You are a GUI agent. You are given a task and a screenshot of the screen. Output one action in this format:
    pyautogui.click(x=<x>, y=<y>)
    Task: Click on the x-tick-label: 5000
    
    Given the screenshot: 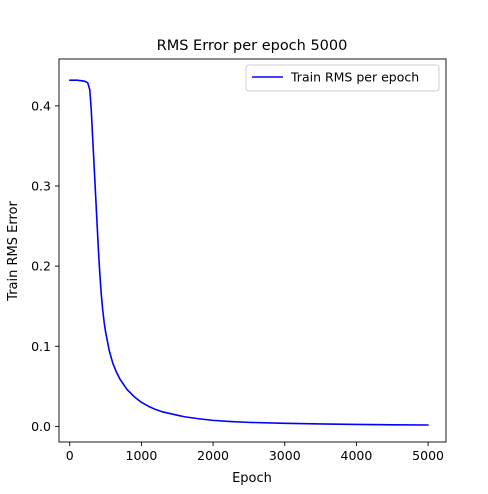 What is the action you would take?
    pyautogui.click(x=428, y=455)
    